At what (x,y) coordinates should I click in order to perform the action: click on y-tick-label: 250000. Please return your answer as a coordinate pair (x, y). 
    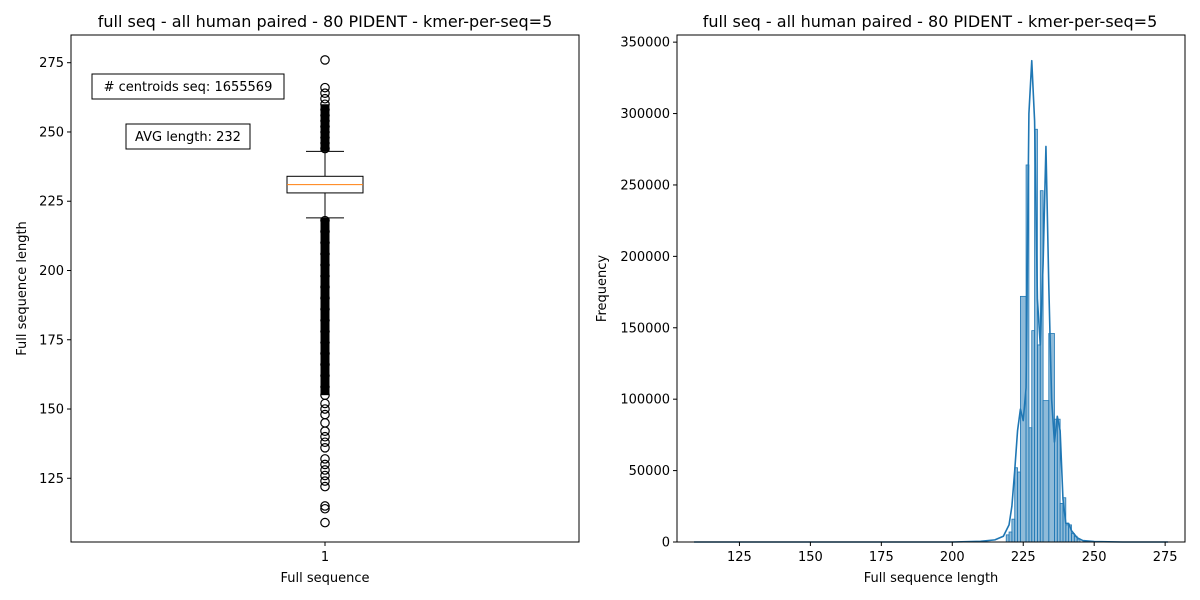
    Looking at the image, I should click on (645, 185).